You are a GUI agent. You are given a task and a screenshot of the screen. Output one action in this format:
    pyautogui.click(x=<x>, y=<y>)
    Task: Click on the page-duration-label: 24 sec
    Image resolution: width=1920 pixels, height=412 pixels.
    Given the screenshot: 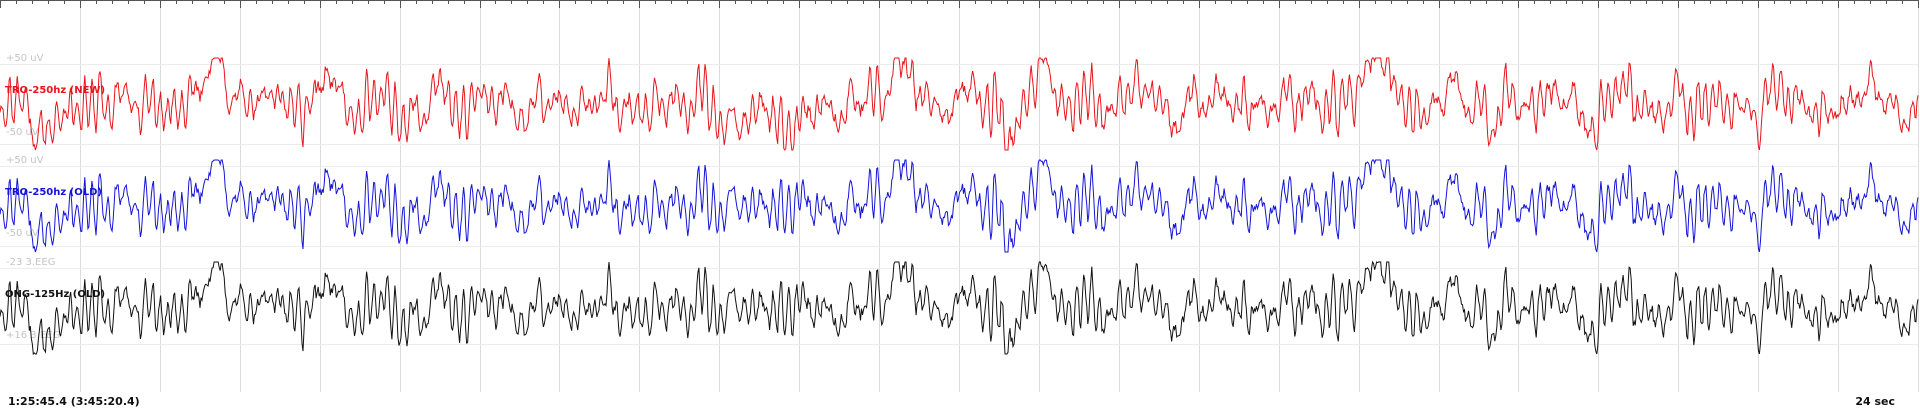 What is the action you would take?
    pyautogui.click(x=1875, y=401)
    